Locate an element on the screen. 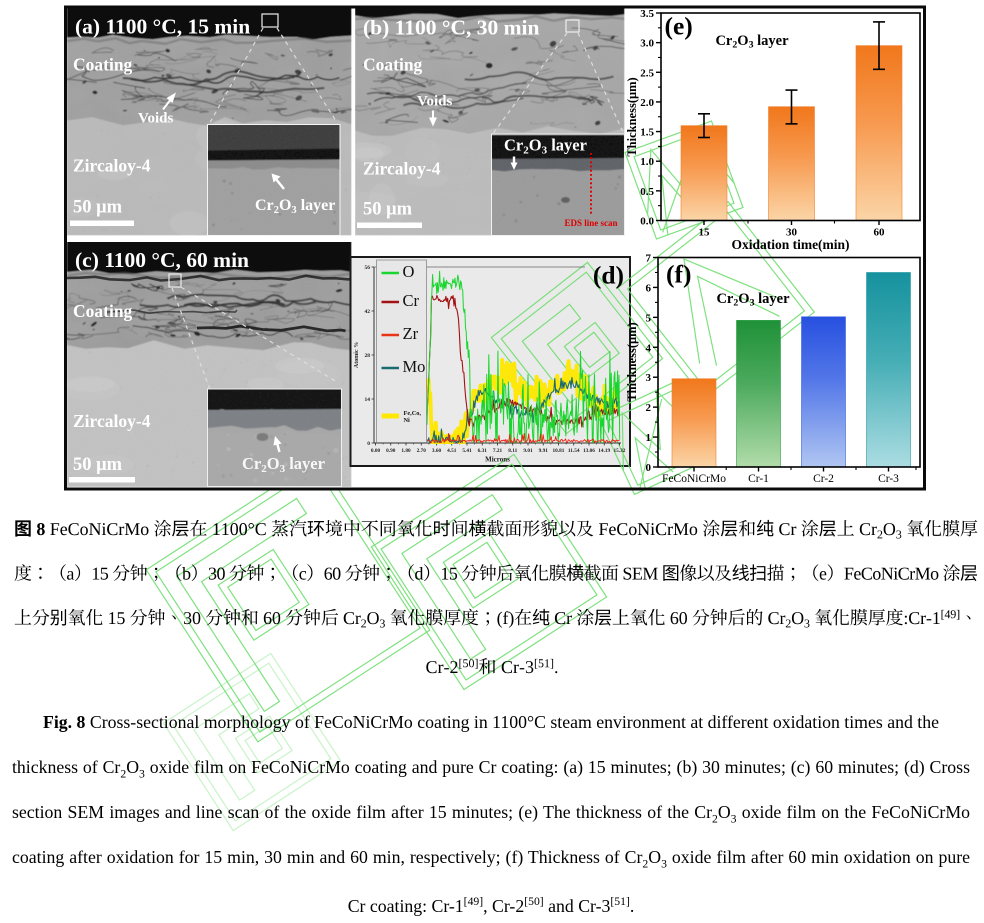  svg-text: (a) 1100 °C, 15 min is located at coordinates (162, 27).